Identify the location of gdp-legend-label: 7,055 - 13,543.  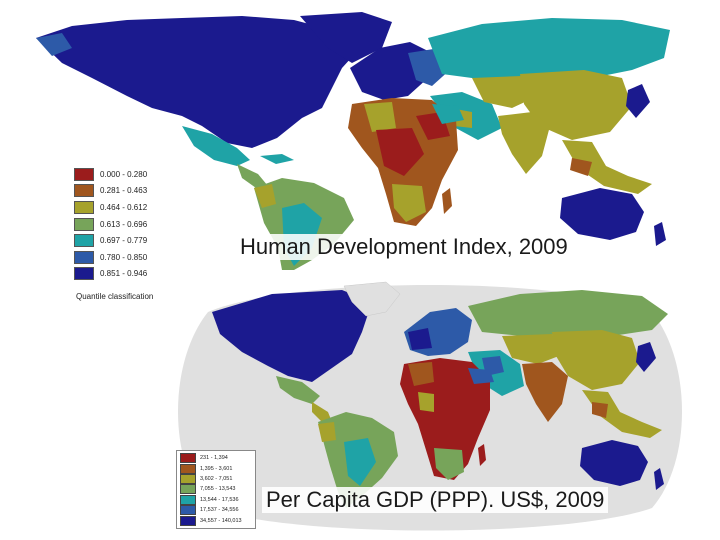
(218, 489).